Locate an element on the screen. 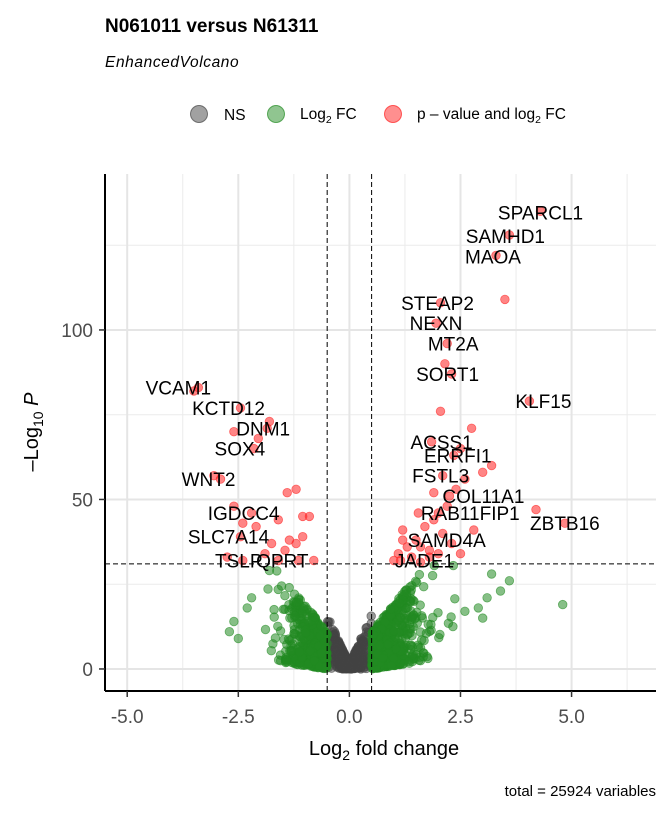 This screenshot has width=672, height=816. gene-label-fstl3: FSTL3 is located at coordinates (440, 477).